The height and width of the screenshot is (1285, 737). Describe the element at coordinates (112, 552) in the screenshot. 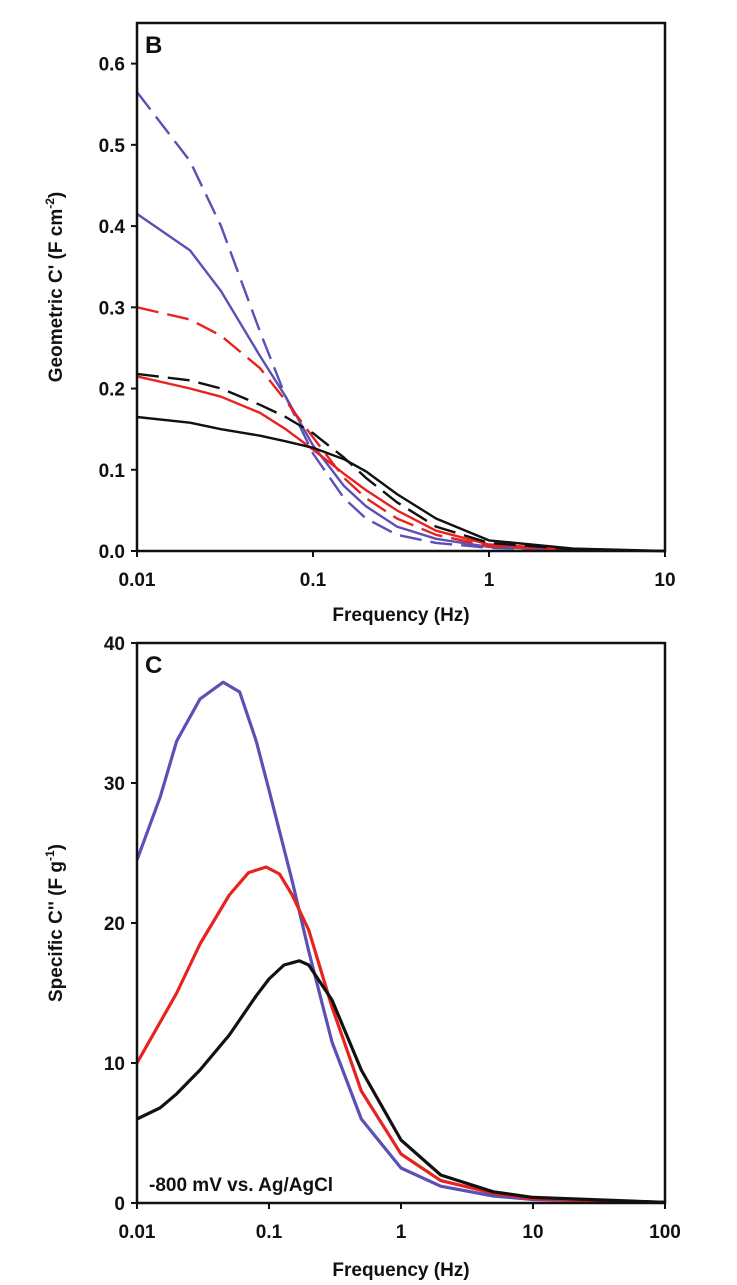

I see `y-tick-label: 0.0` at that location.